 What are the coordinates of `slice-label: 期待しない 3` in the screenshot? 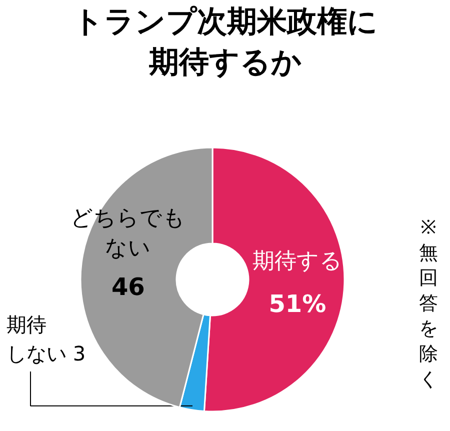 It's located at (46, 339).